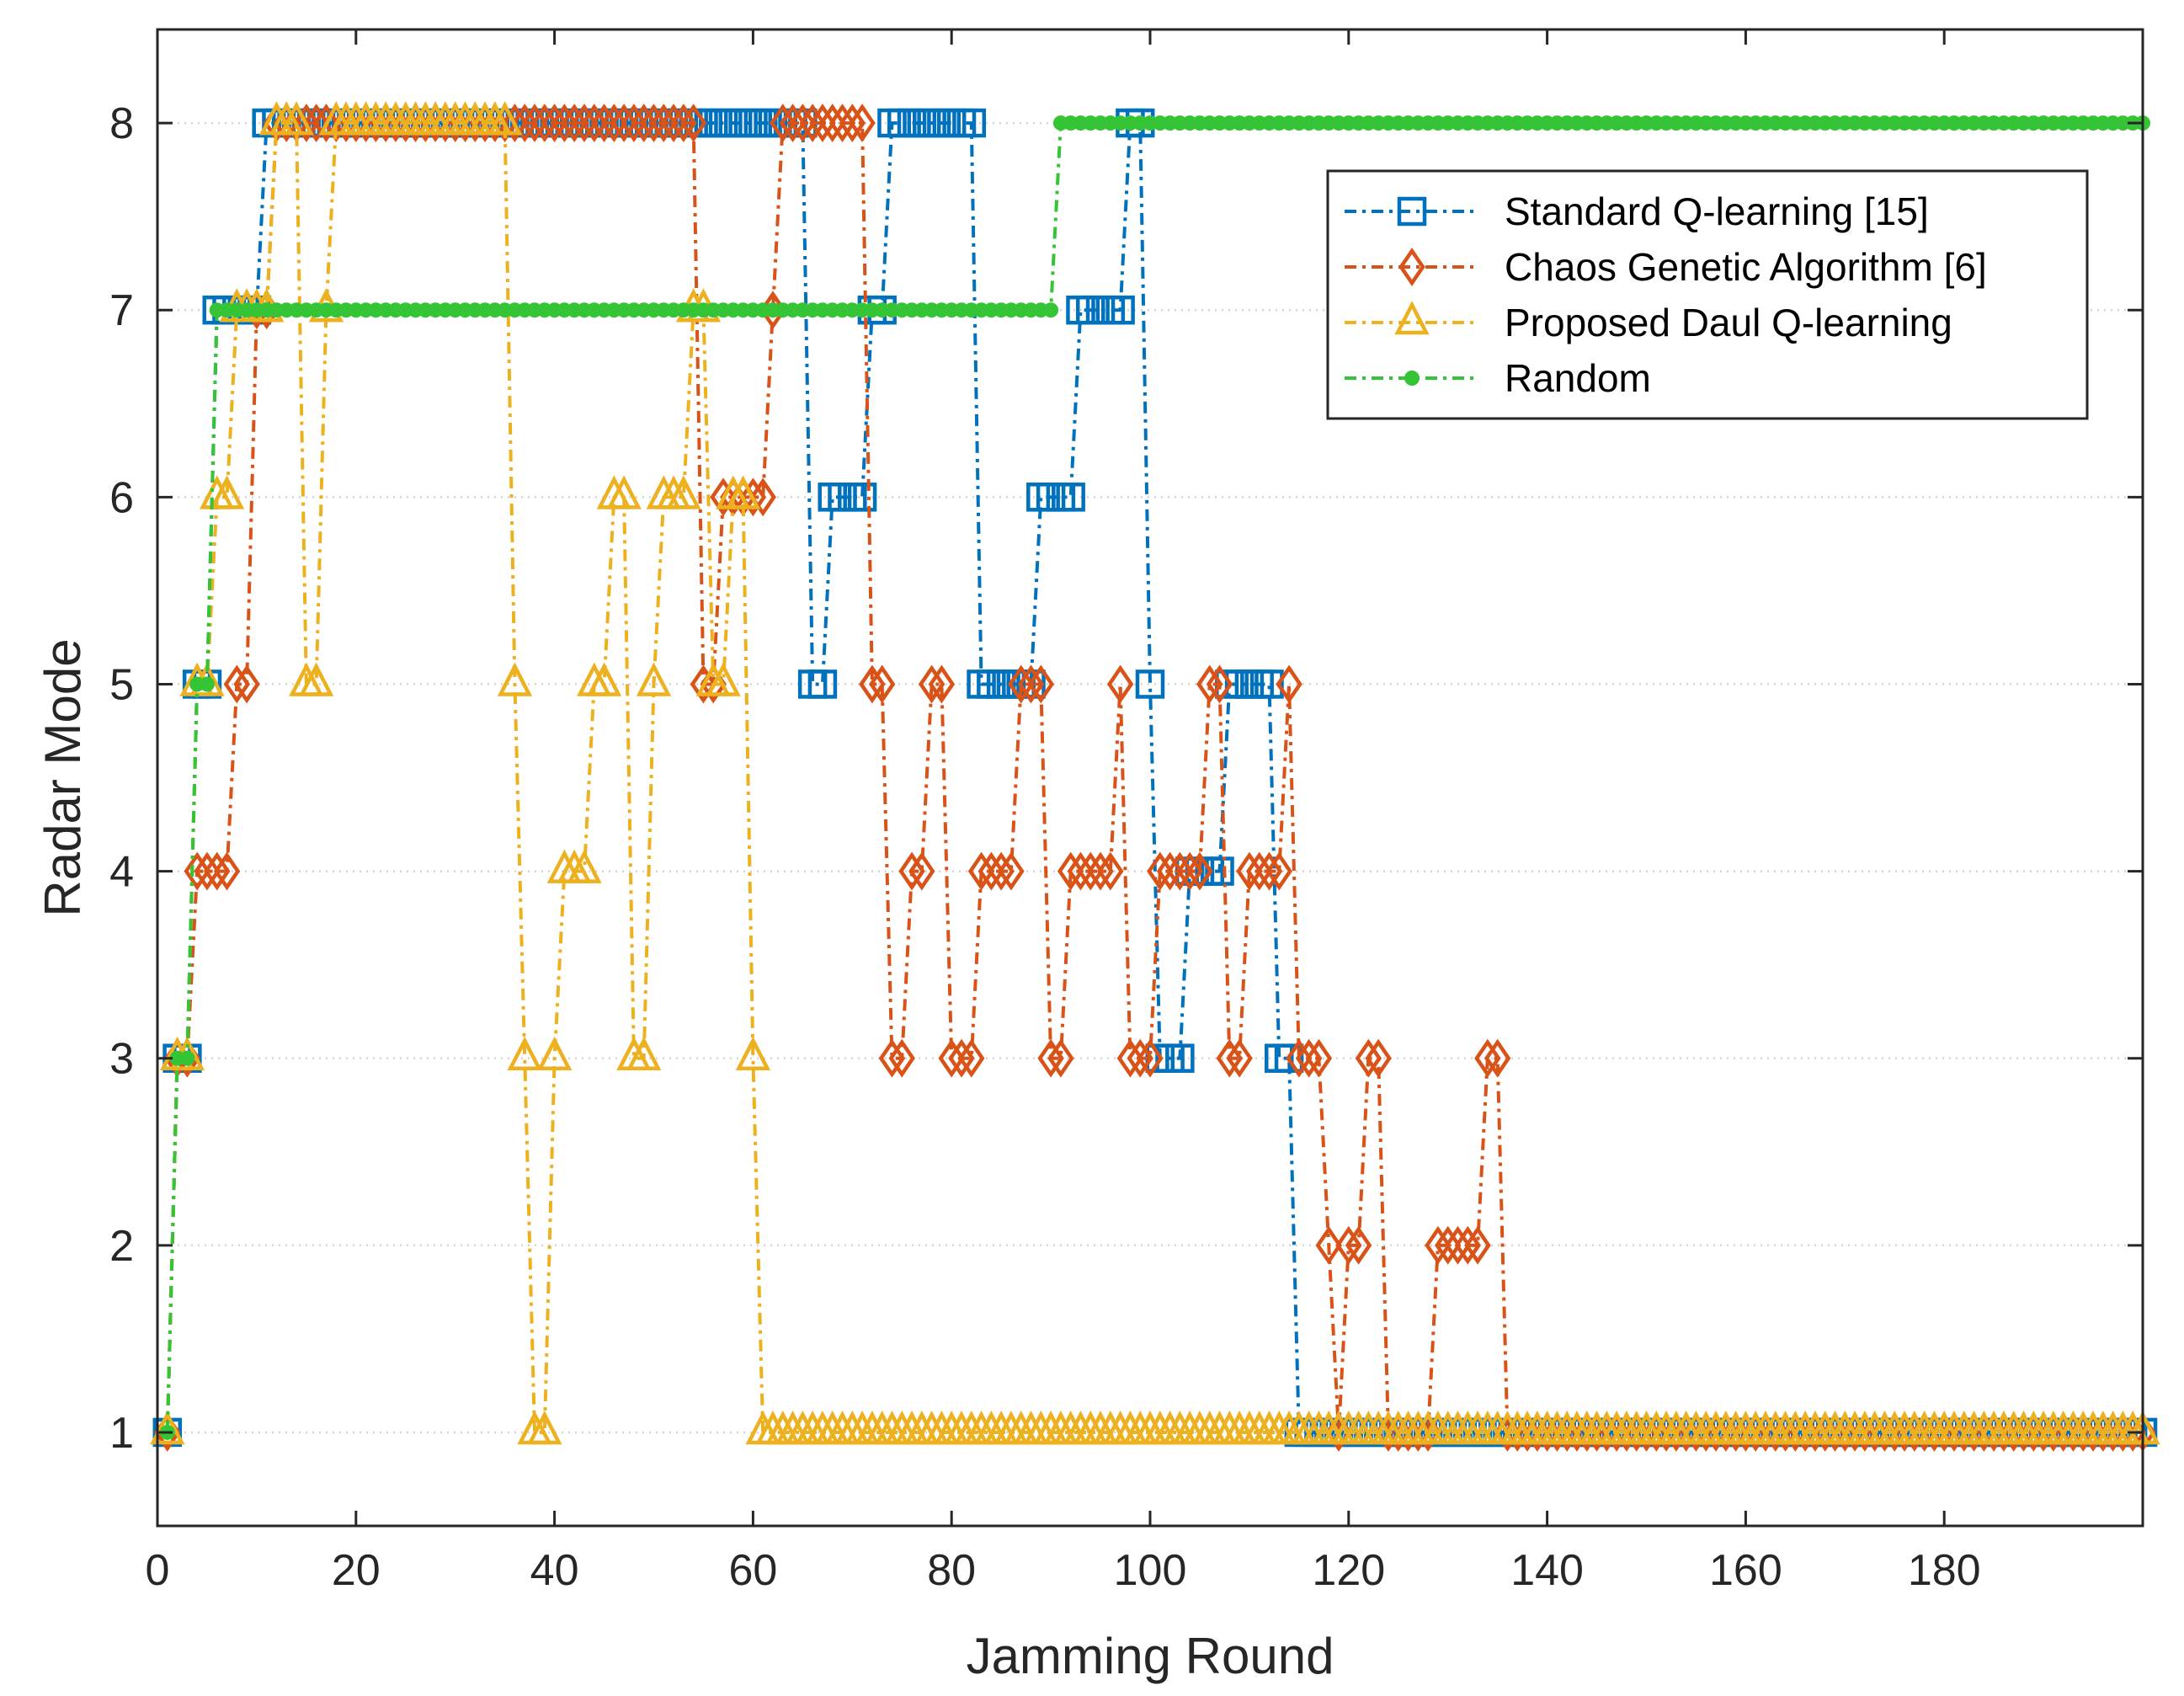  What do you see at coordinates (1412, 211) in the screenshot?
I see `legend-marker-standard-q-learning` at bounding box center [1412, 211].